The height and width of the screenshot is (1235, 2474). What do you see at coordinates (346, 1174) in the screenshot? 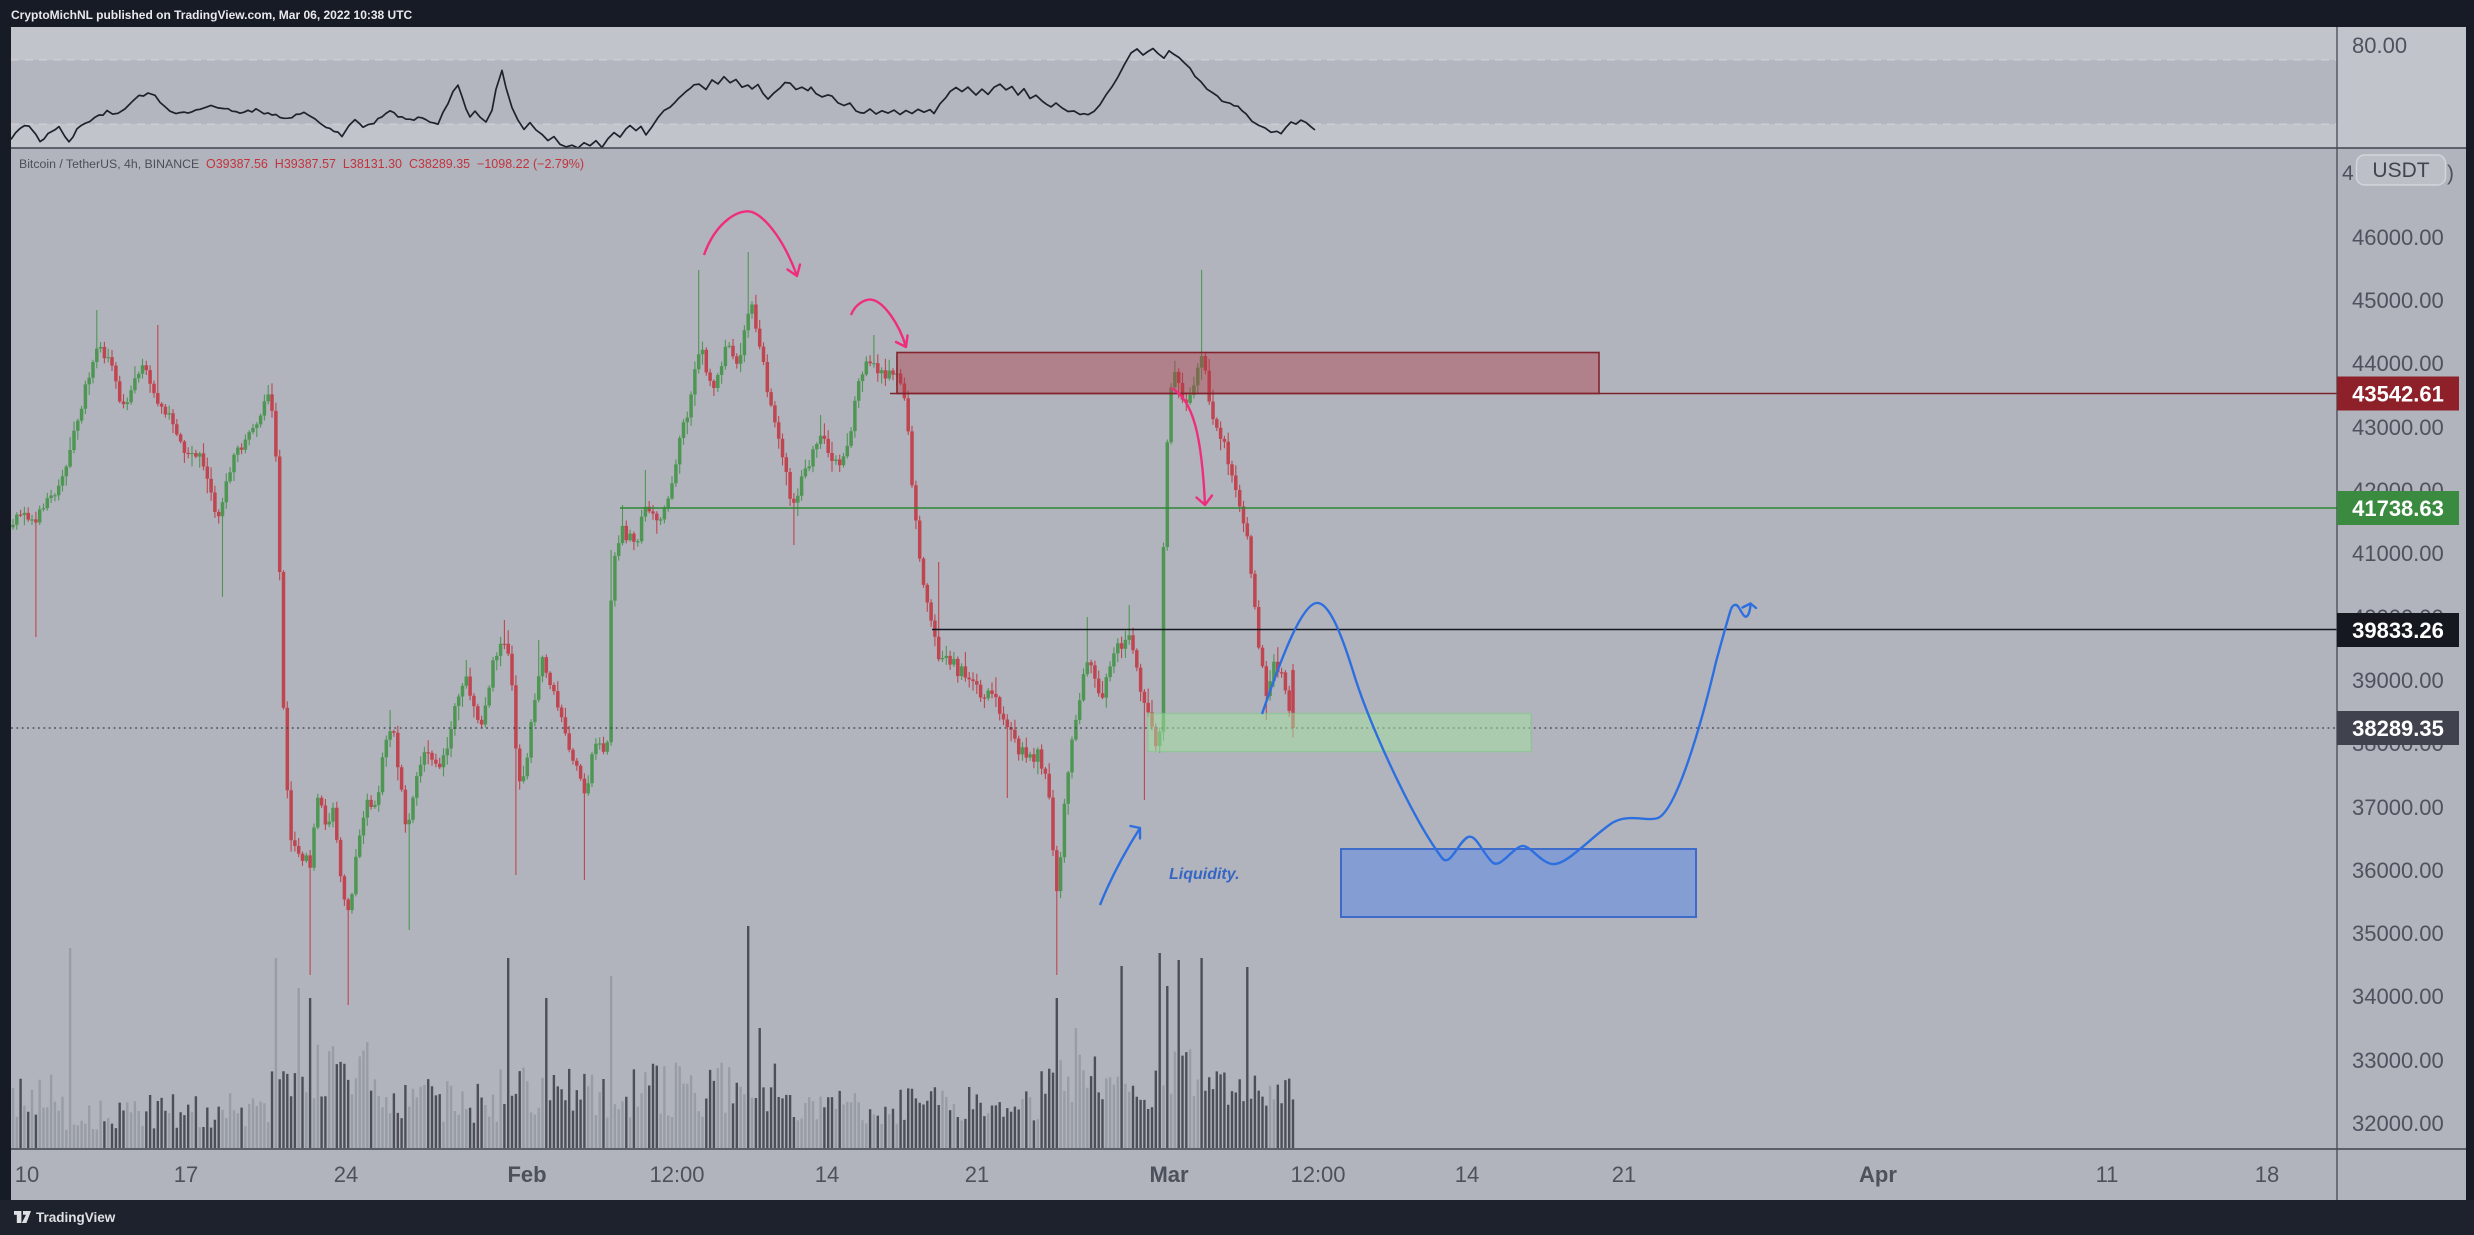
I see `svg-text: 24` at bounding box center [346, 1174].